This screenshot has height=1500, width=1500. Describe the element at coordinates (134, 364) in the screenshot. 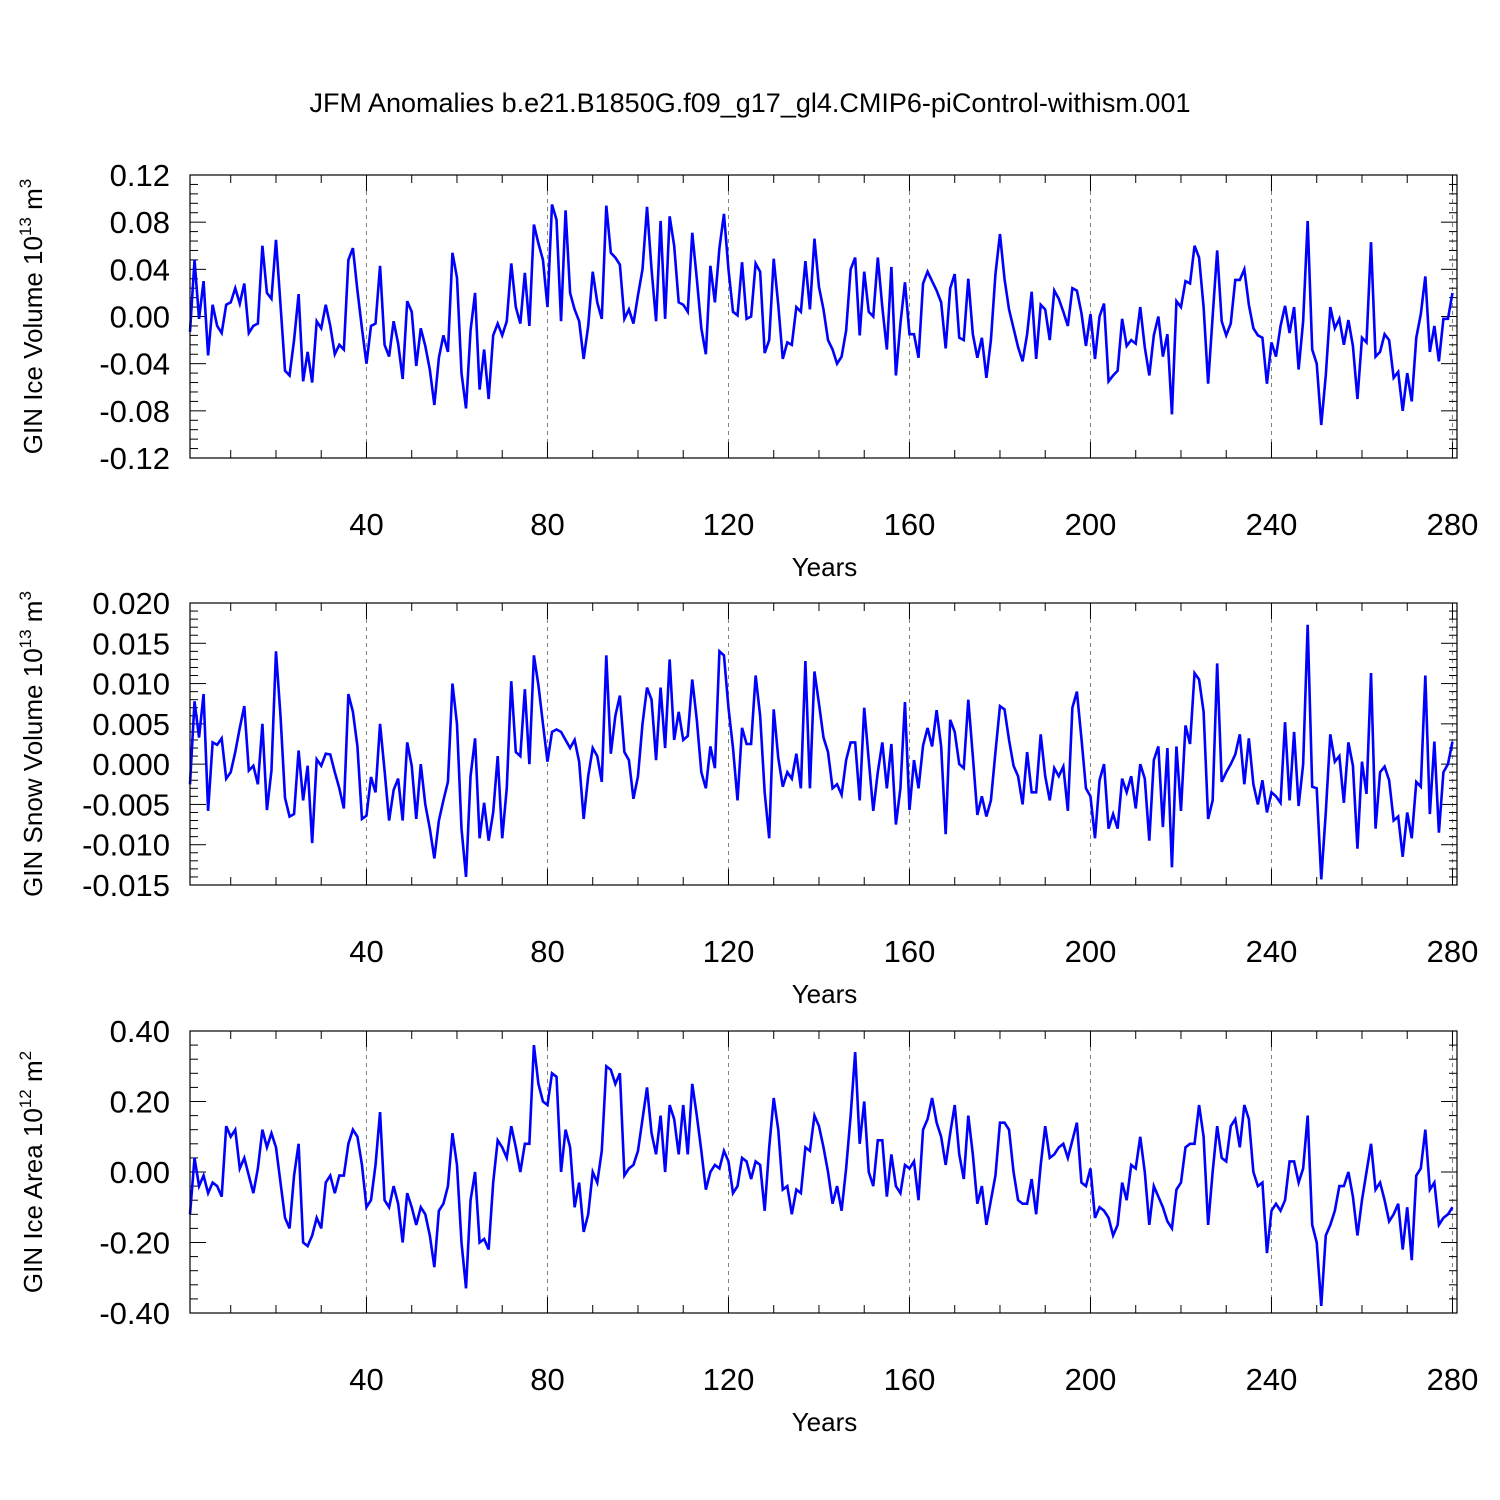

I see `y-tick-label: -0.04` at that location.